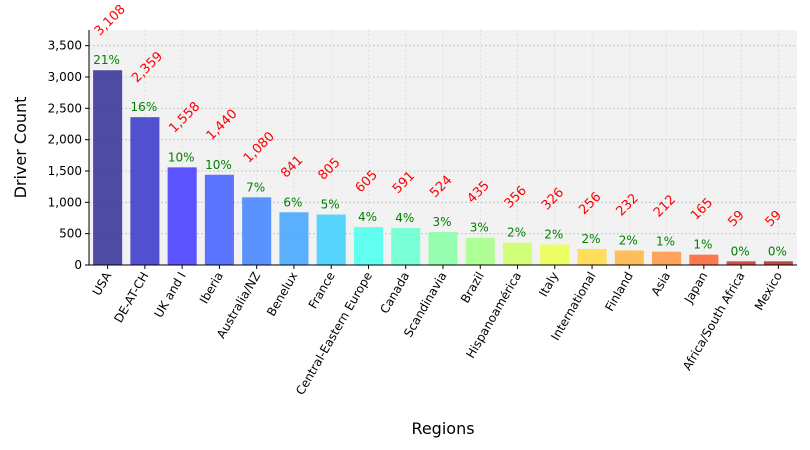 The image size is (810, 450). I want to click on y-tick-label: 0, so click(78, 265).